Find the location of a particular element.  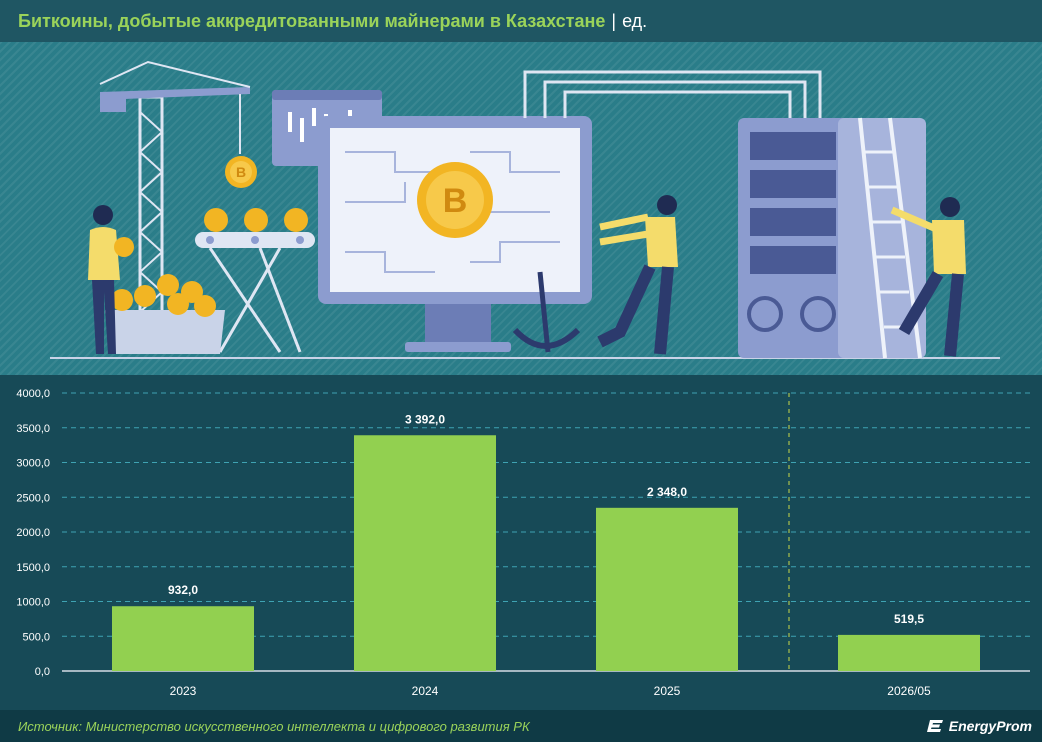

person-woman-icon is located at coordinates (111, 279).